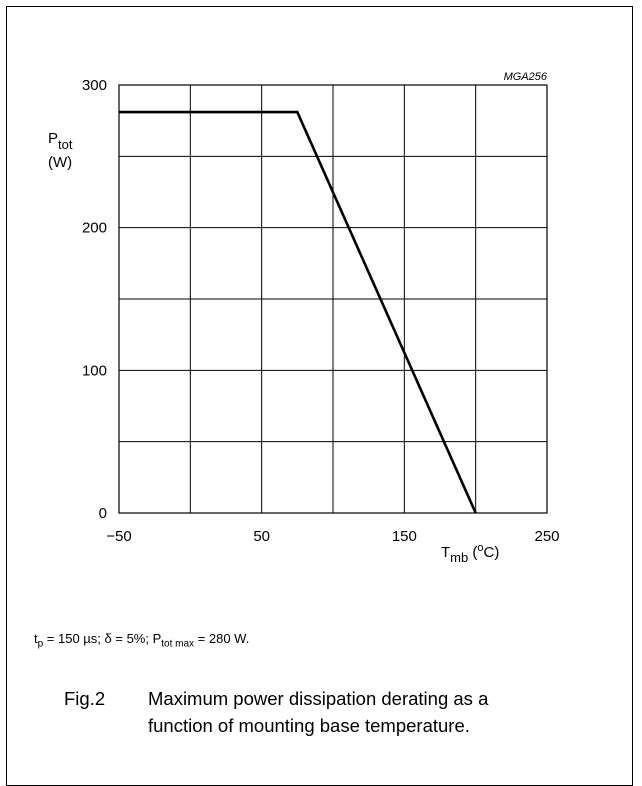  I want to click on test-conditions-note: tp = 150 µs; δ = 5%; Ptot max = 280 W., so click(141, 640).